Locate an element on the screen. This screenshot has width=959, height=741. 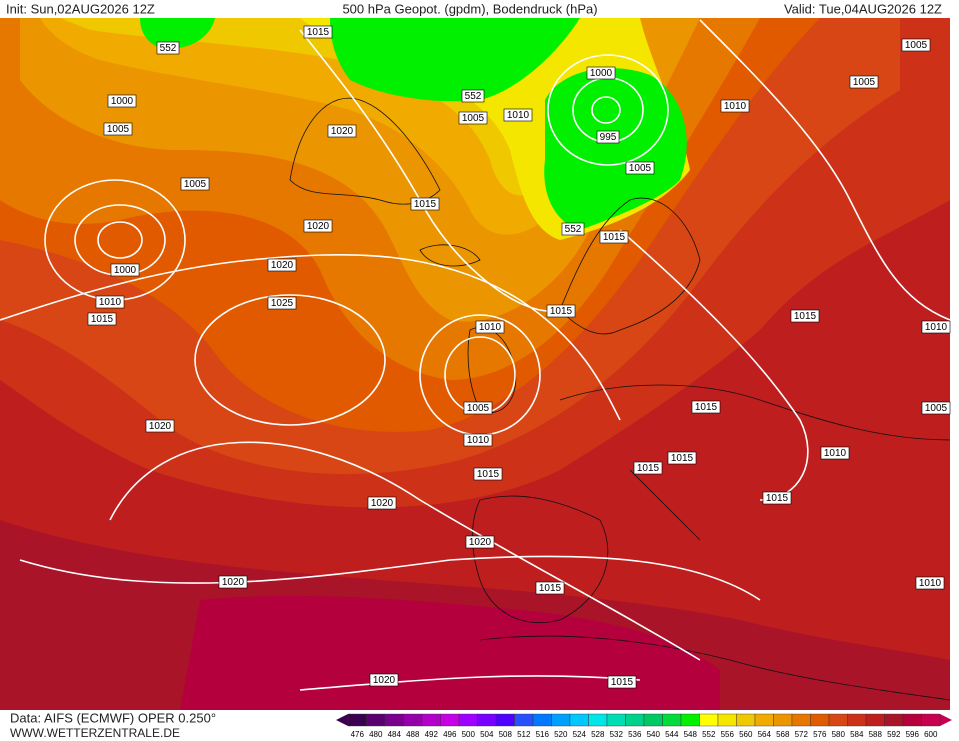
legend-label: 488 is located at coordinates (413, 734).